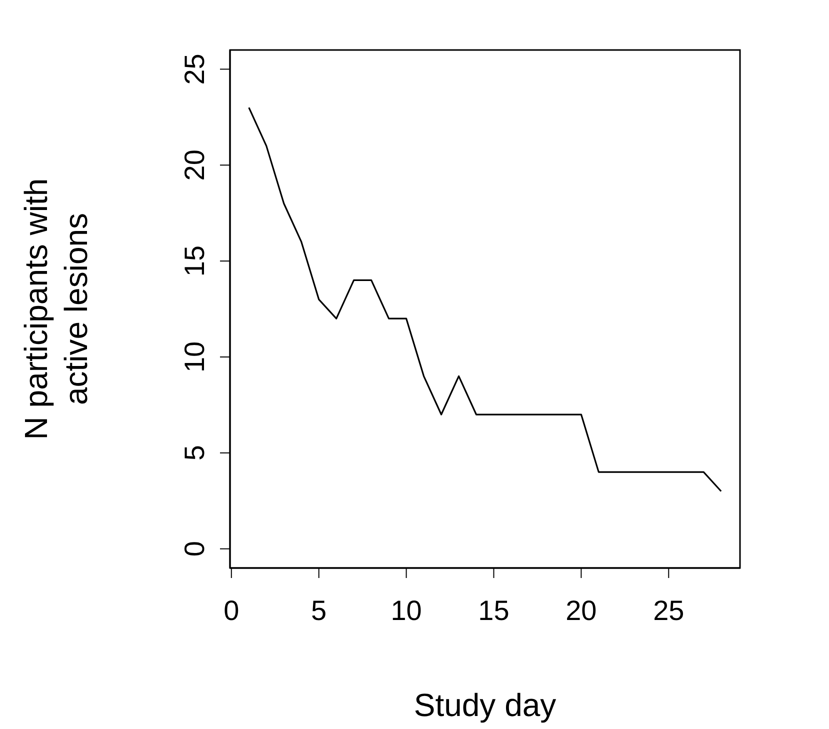  Describe the element at coordinates (668, 610) in the screenshot. I see `x-tick-label: 25` at that location.